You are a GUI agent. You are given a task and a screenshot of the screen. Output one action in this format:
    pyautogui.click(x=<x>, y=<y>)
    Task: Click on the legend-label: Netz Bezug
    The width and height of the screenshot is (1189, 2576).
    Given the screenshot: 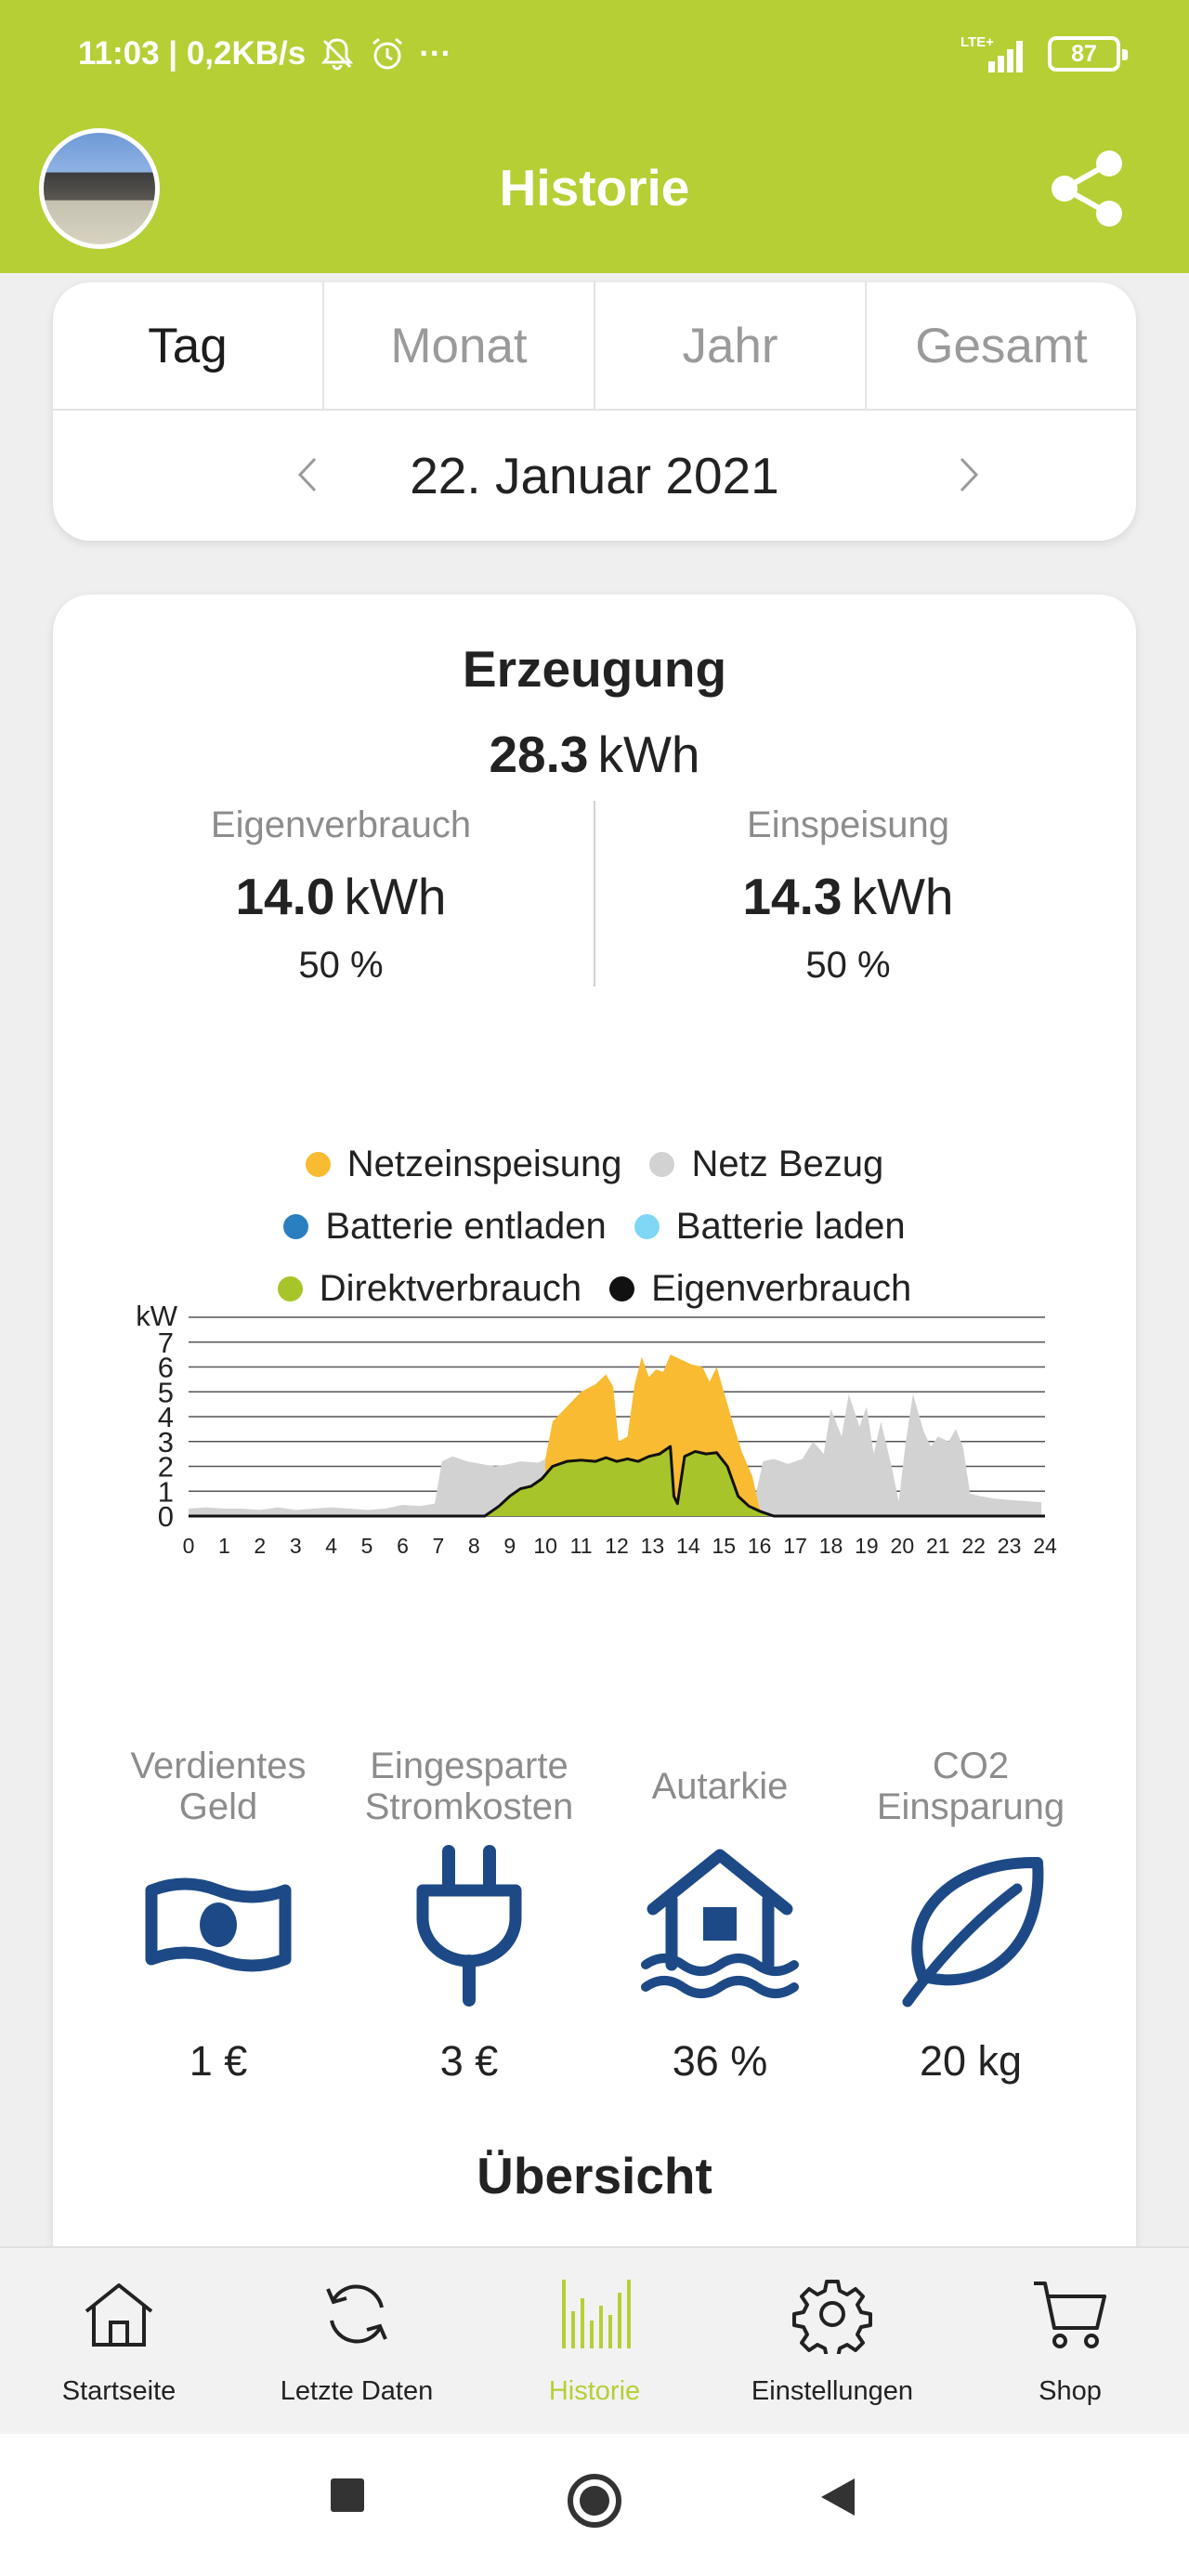 What is the action you would take?
    pyautogui.click(x=788, y=1164)
    